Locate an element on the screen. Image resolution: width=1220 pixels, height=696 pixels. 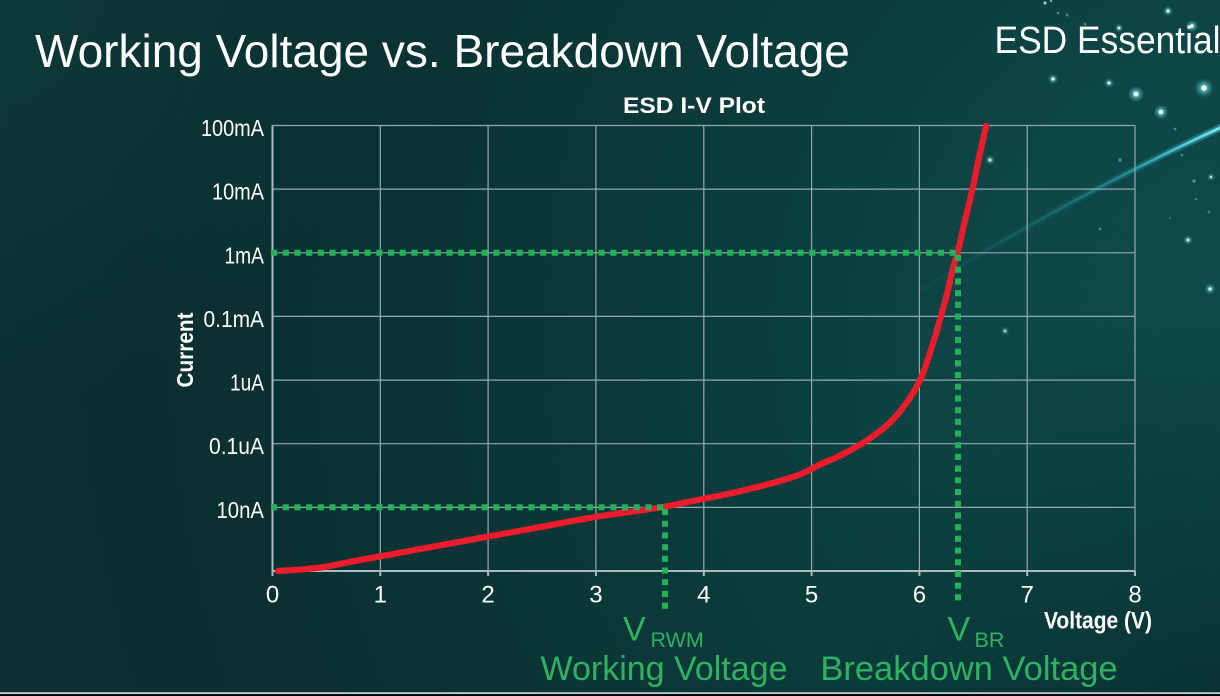
svg-text: 5 is located at coordinates (811, 595).